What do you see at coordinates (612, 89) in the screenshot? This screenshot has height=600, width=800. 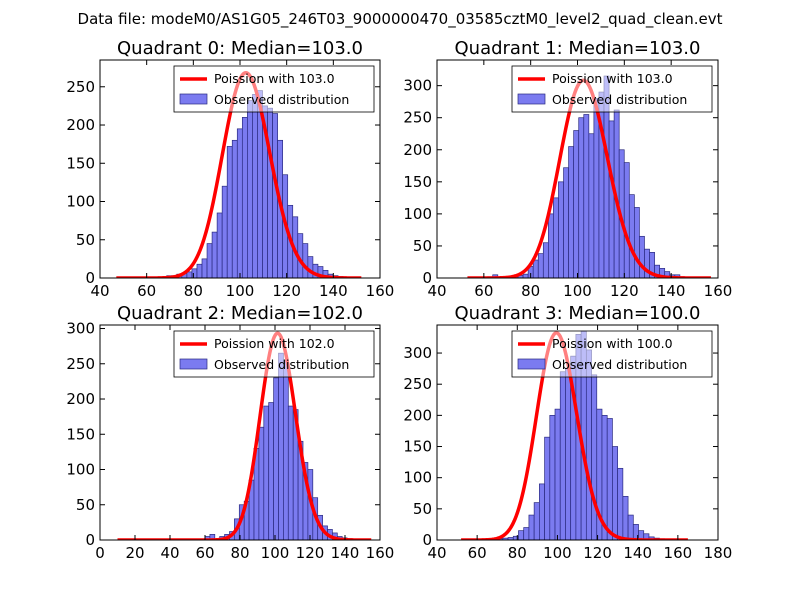 I see `quadrant-1-legend: Poission with 103.0 Observed distribution` at bounding box center [612, 89].